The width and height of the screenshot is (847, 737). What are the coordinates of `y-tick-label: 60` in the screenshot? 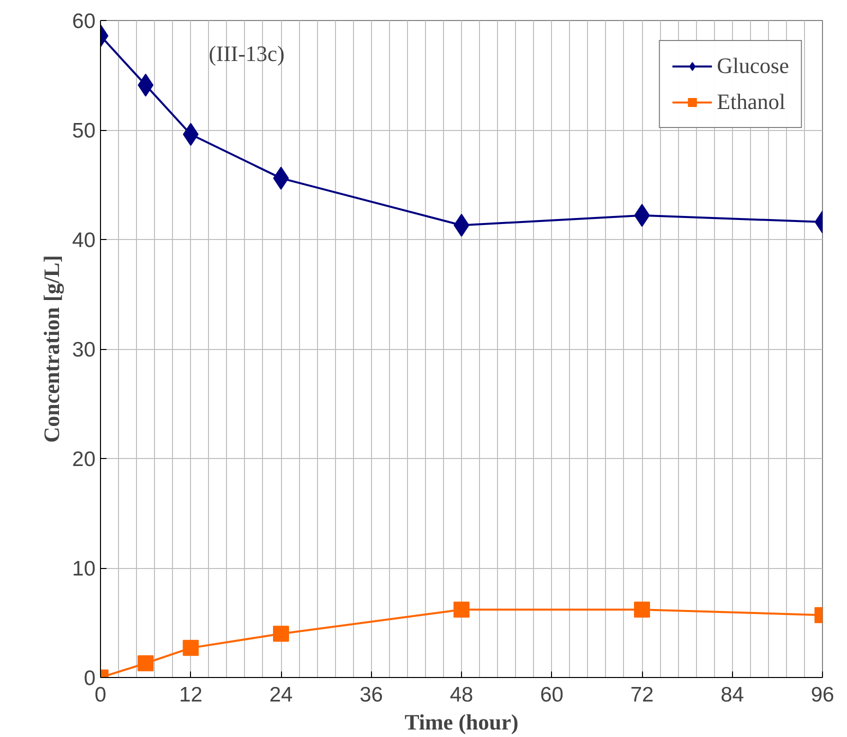 It's located at (84, 21).